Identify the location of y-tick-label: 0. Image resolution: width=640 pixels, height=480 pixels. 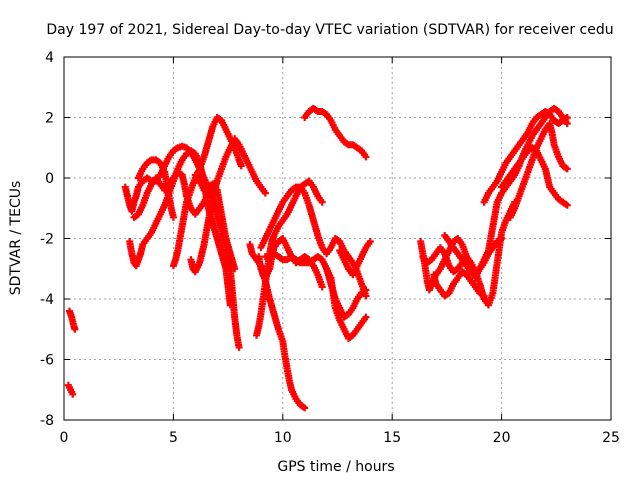
(49, 179).